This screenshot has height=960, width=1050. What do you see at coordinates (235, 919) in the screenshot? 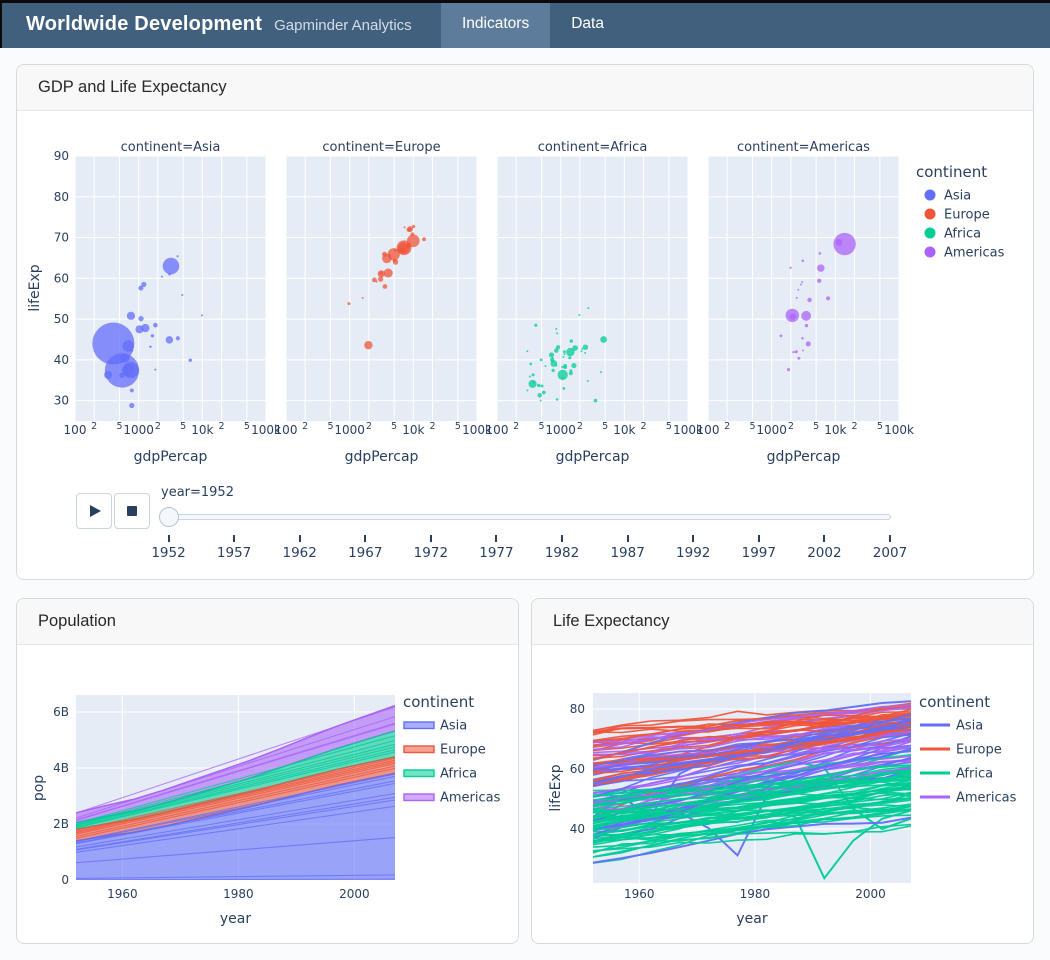
I see `svg-text: year` at bounding box center [235, 919].